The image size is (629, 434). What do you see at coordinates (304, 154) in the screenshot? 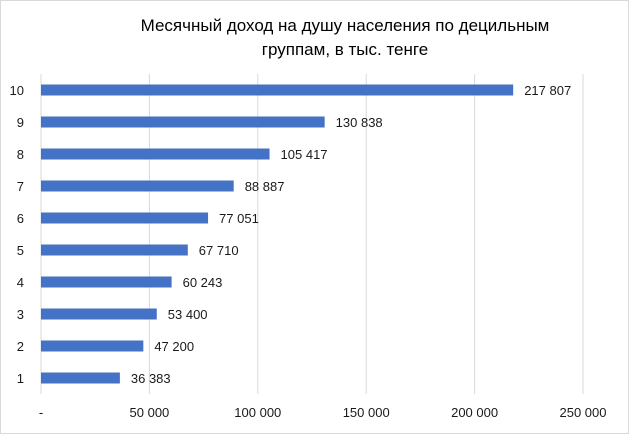
I see `value-label: 105 417` at bounding box center [304, 154].